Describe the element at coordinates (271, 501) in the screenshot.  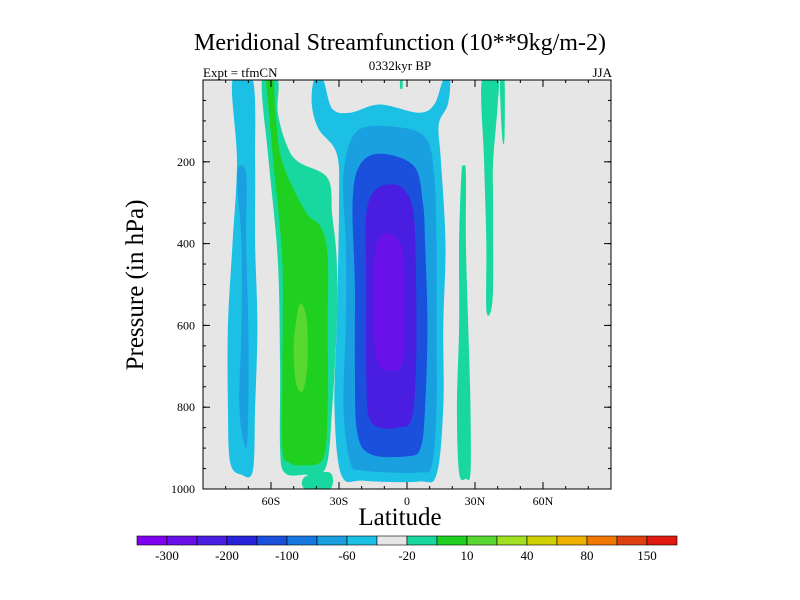
I see `x-tick-label: 60S` at that location.